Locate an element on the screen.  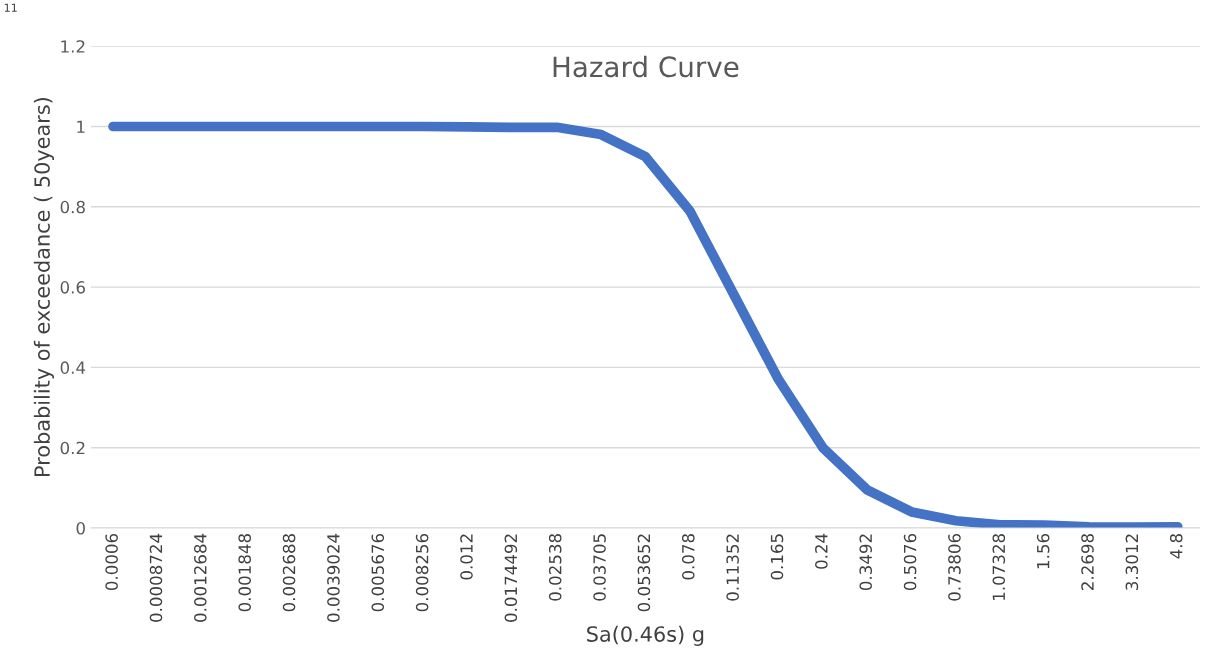
x-tick-label: 0.0039024 is located at coordinates (333, 577).